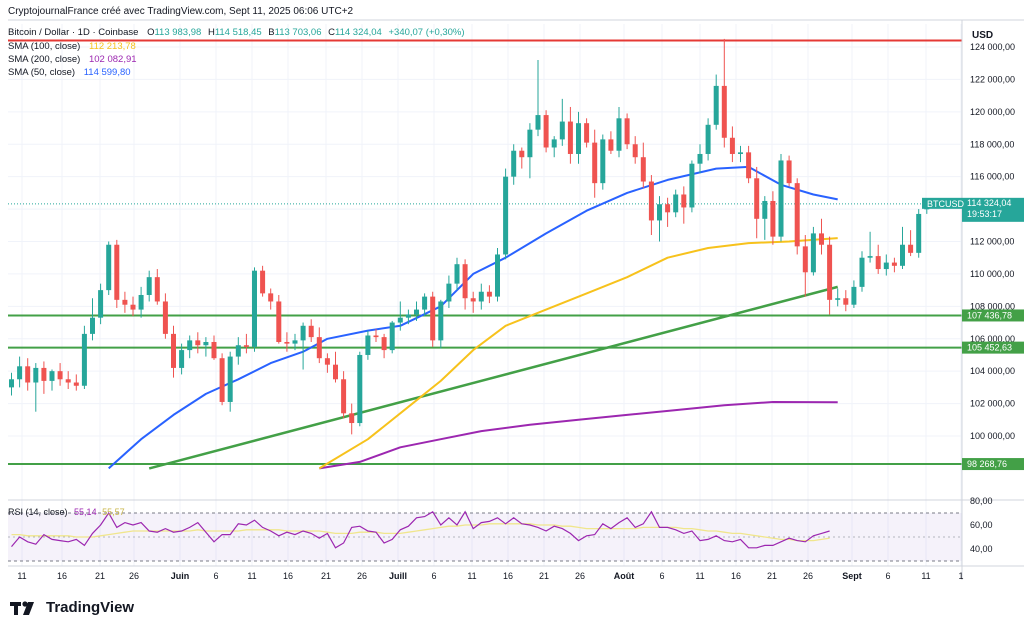 Image resolution: width=1024 pixels, height=633 pixels. What do you see at coordinates (22, 607) in the screenshot?
I see `tradingview-logo-icon` at bounding box center [22, 607].